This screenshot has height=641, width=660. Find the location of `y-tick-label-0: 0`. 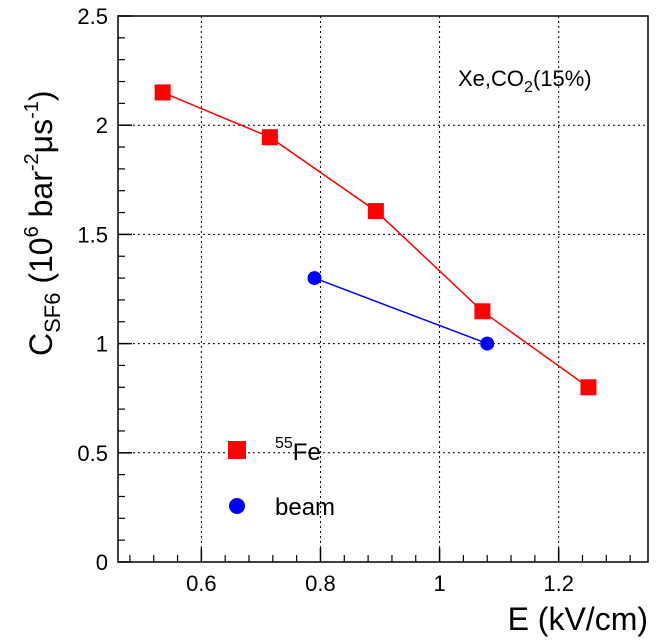

y-tick-label-0: 0 is located at coordinates (102, 562).